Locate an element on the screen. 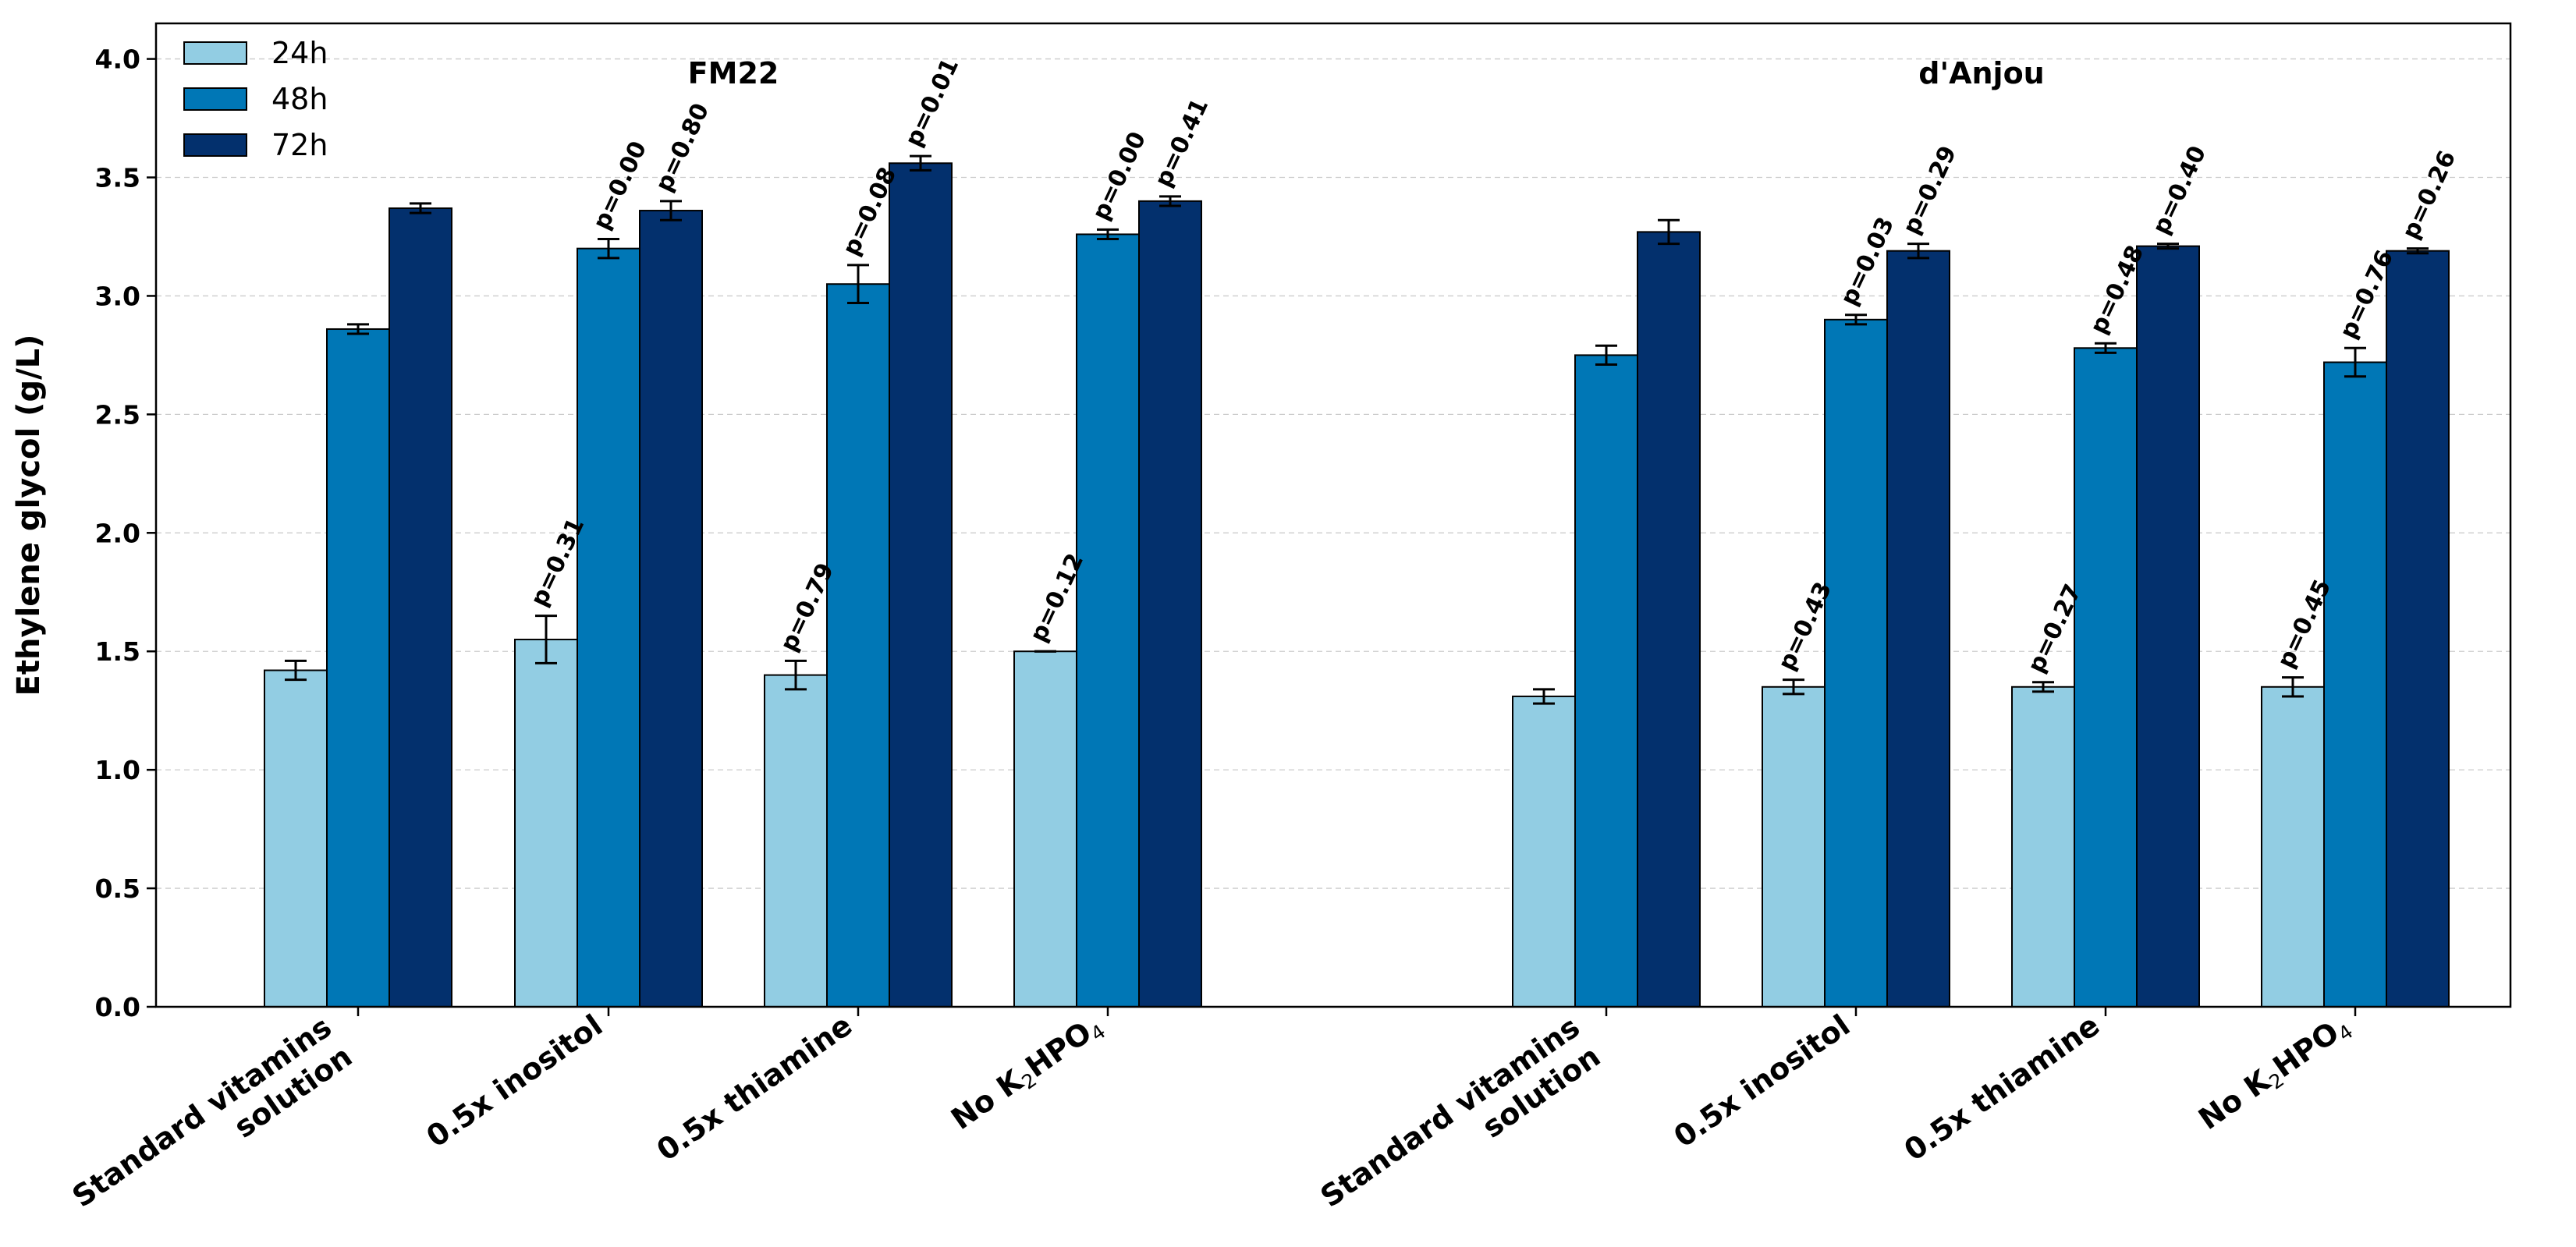 This screenshot has width=2576, height=1247. y-tick-label: 1.0 is located at coordinates (117, 770).